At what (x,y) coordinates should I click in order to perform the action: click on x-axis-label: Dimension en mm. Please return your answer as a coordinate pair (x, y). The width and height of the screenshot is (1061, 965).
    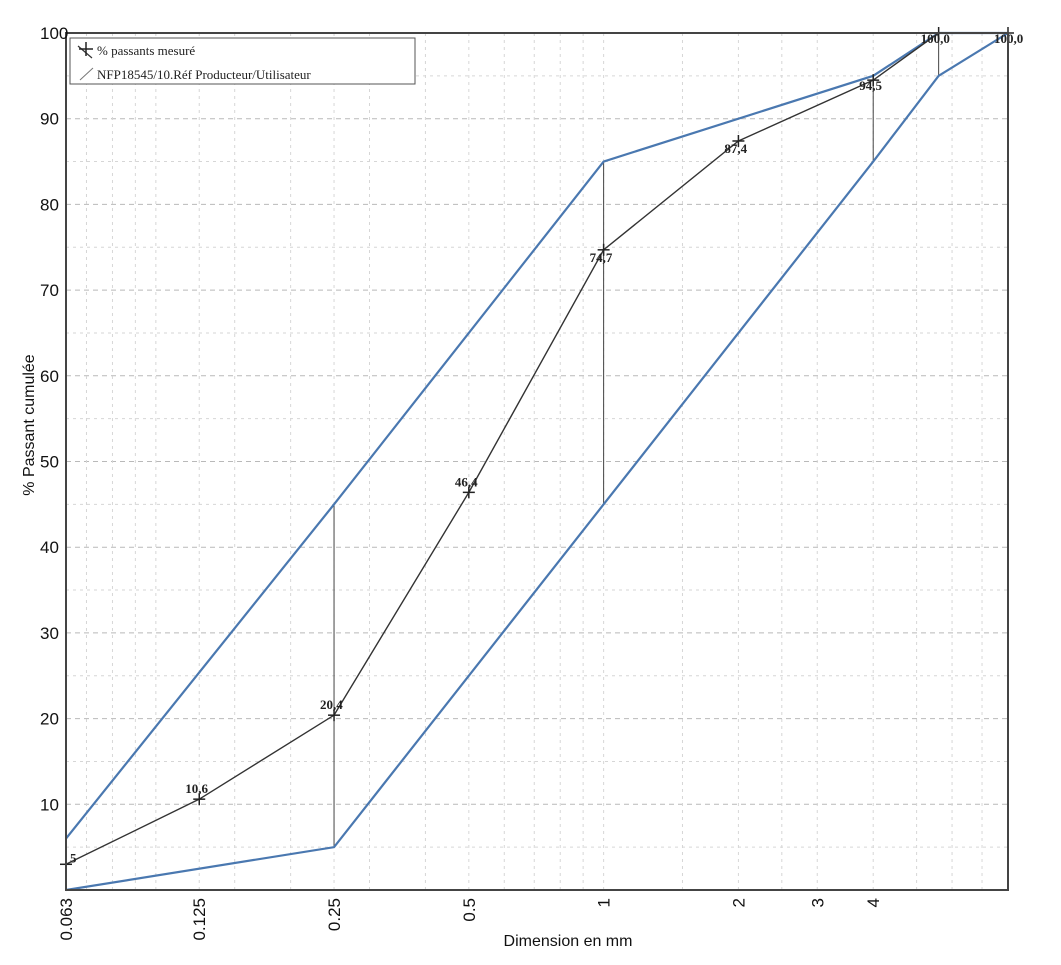
    Looking at the image, I should click on (568, 941).